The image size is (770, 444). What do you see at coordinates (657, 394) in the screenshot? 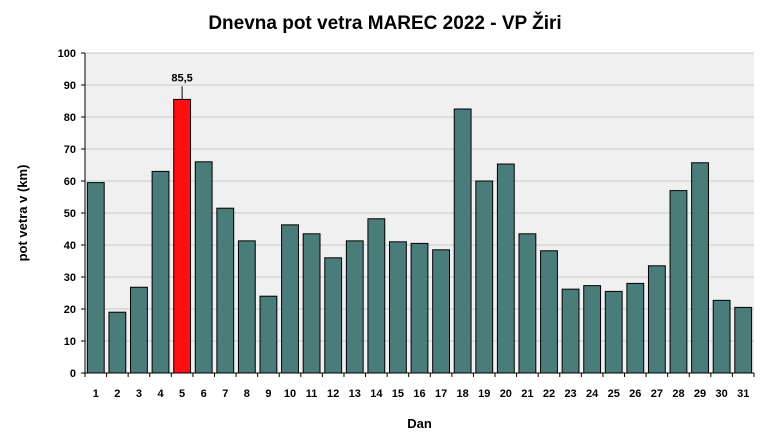
I see `x-tick-label: 27` at bounding box center [657, 394].